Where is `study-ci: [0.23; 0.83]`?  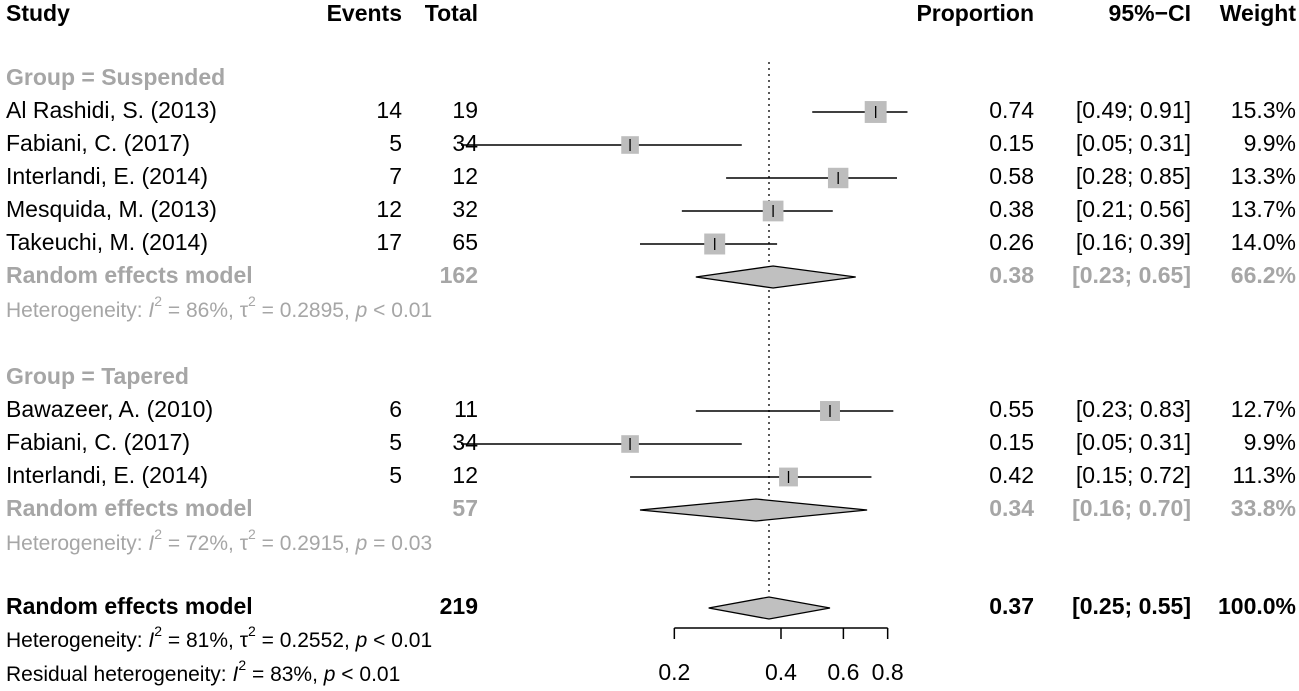
study-ci: [0.23; 0.83] is located at coordinates (1133, 409).